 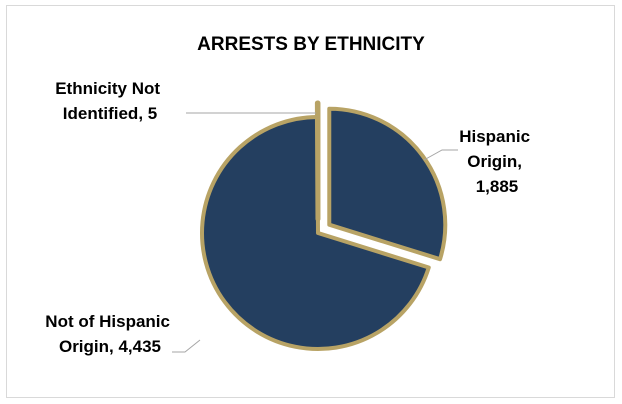 I want to click on slice-ethnicity-not-identified, so click(x=317, y=161).